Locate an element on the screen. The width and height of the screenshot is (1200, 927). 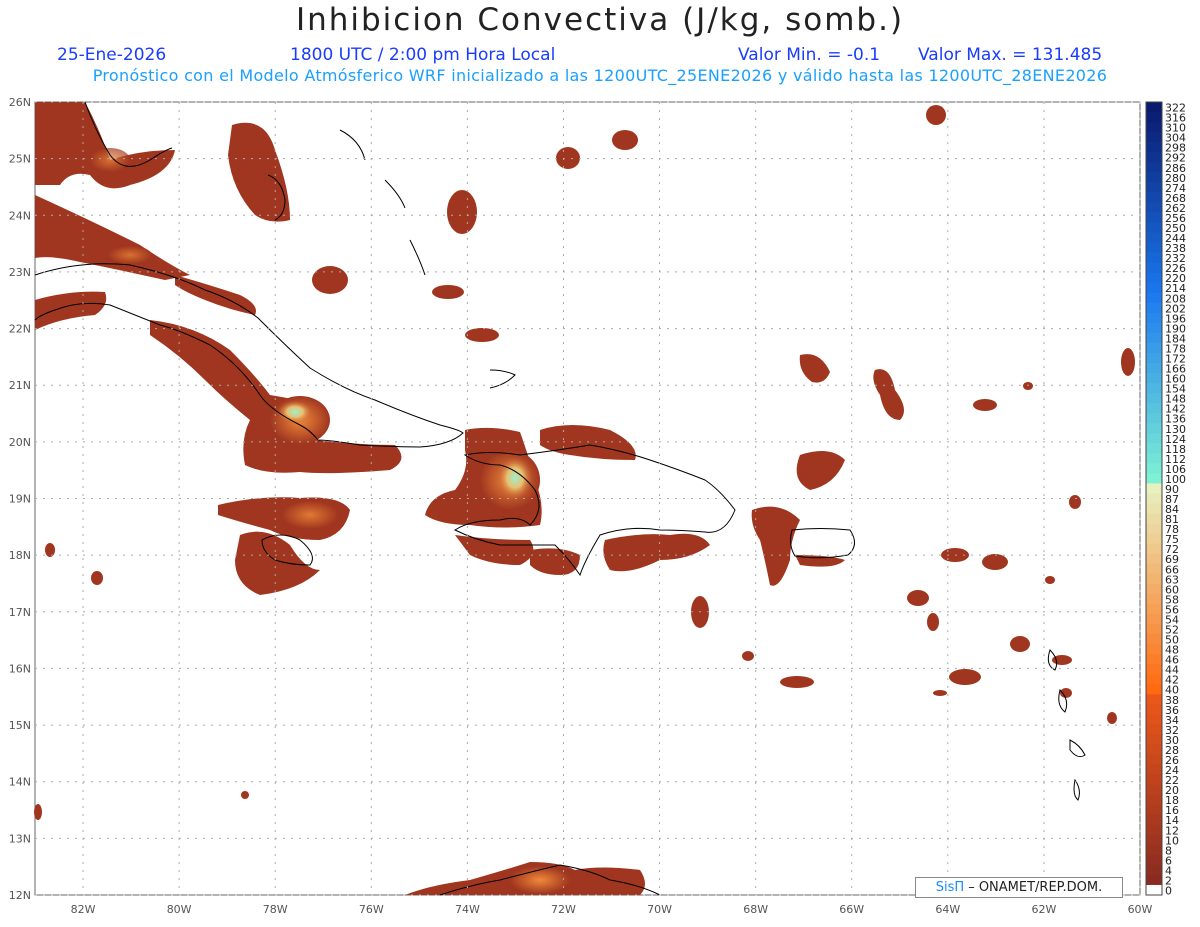
min-value: Valor Min. = -0.1 is located at coordinates (809, 55).